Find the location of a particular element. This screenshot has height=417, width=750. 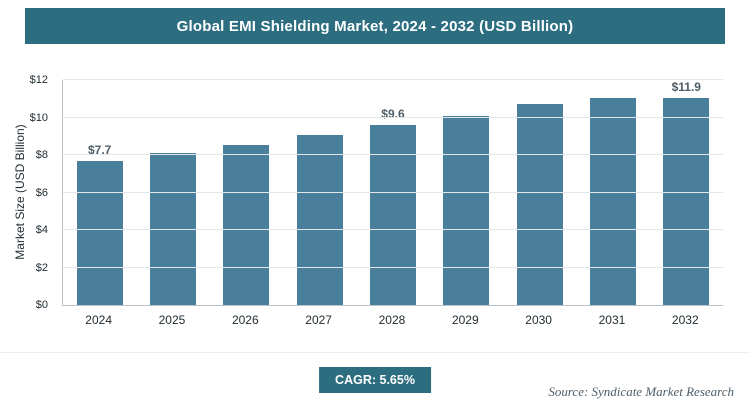

bar-value-label: $11.9 is located at coordinates (686, 87).